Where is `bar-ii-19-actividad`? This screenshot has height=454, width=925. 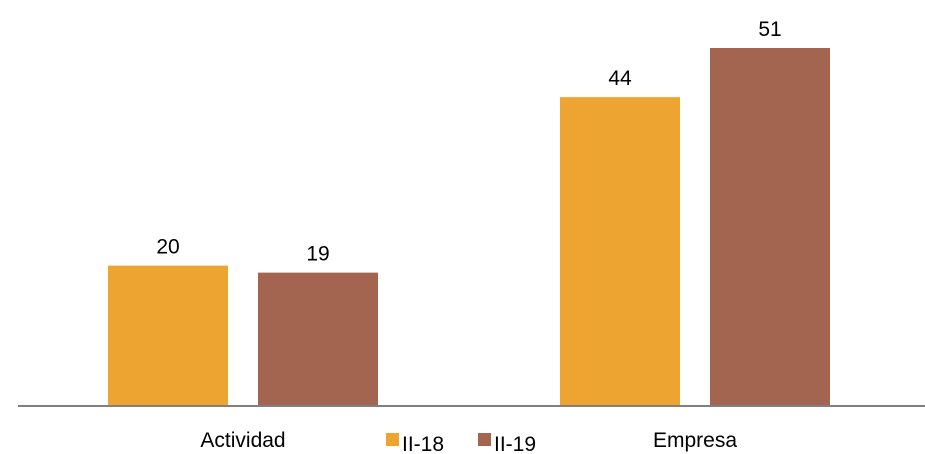 bar-ii-19-actividad is located at coordinates (318, 339).